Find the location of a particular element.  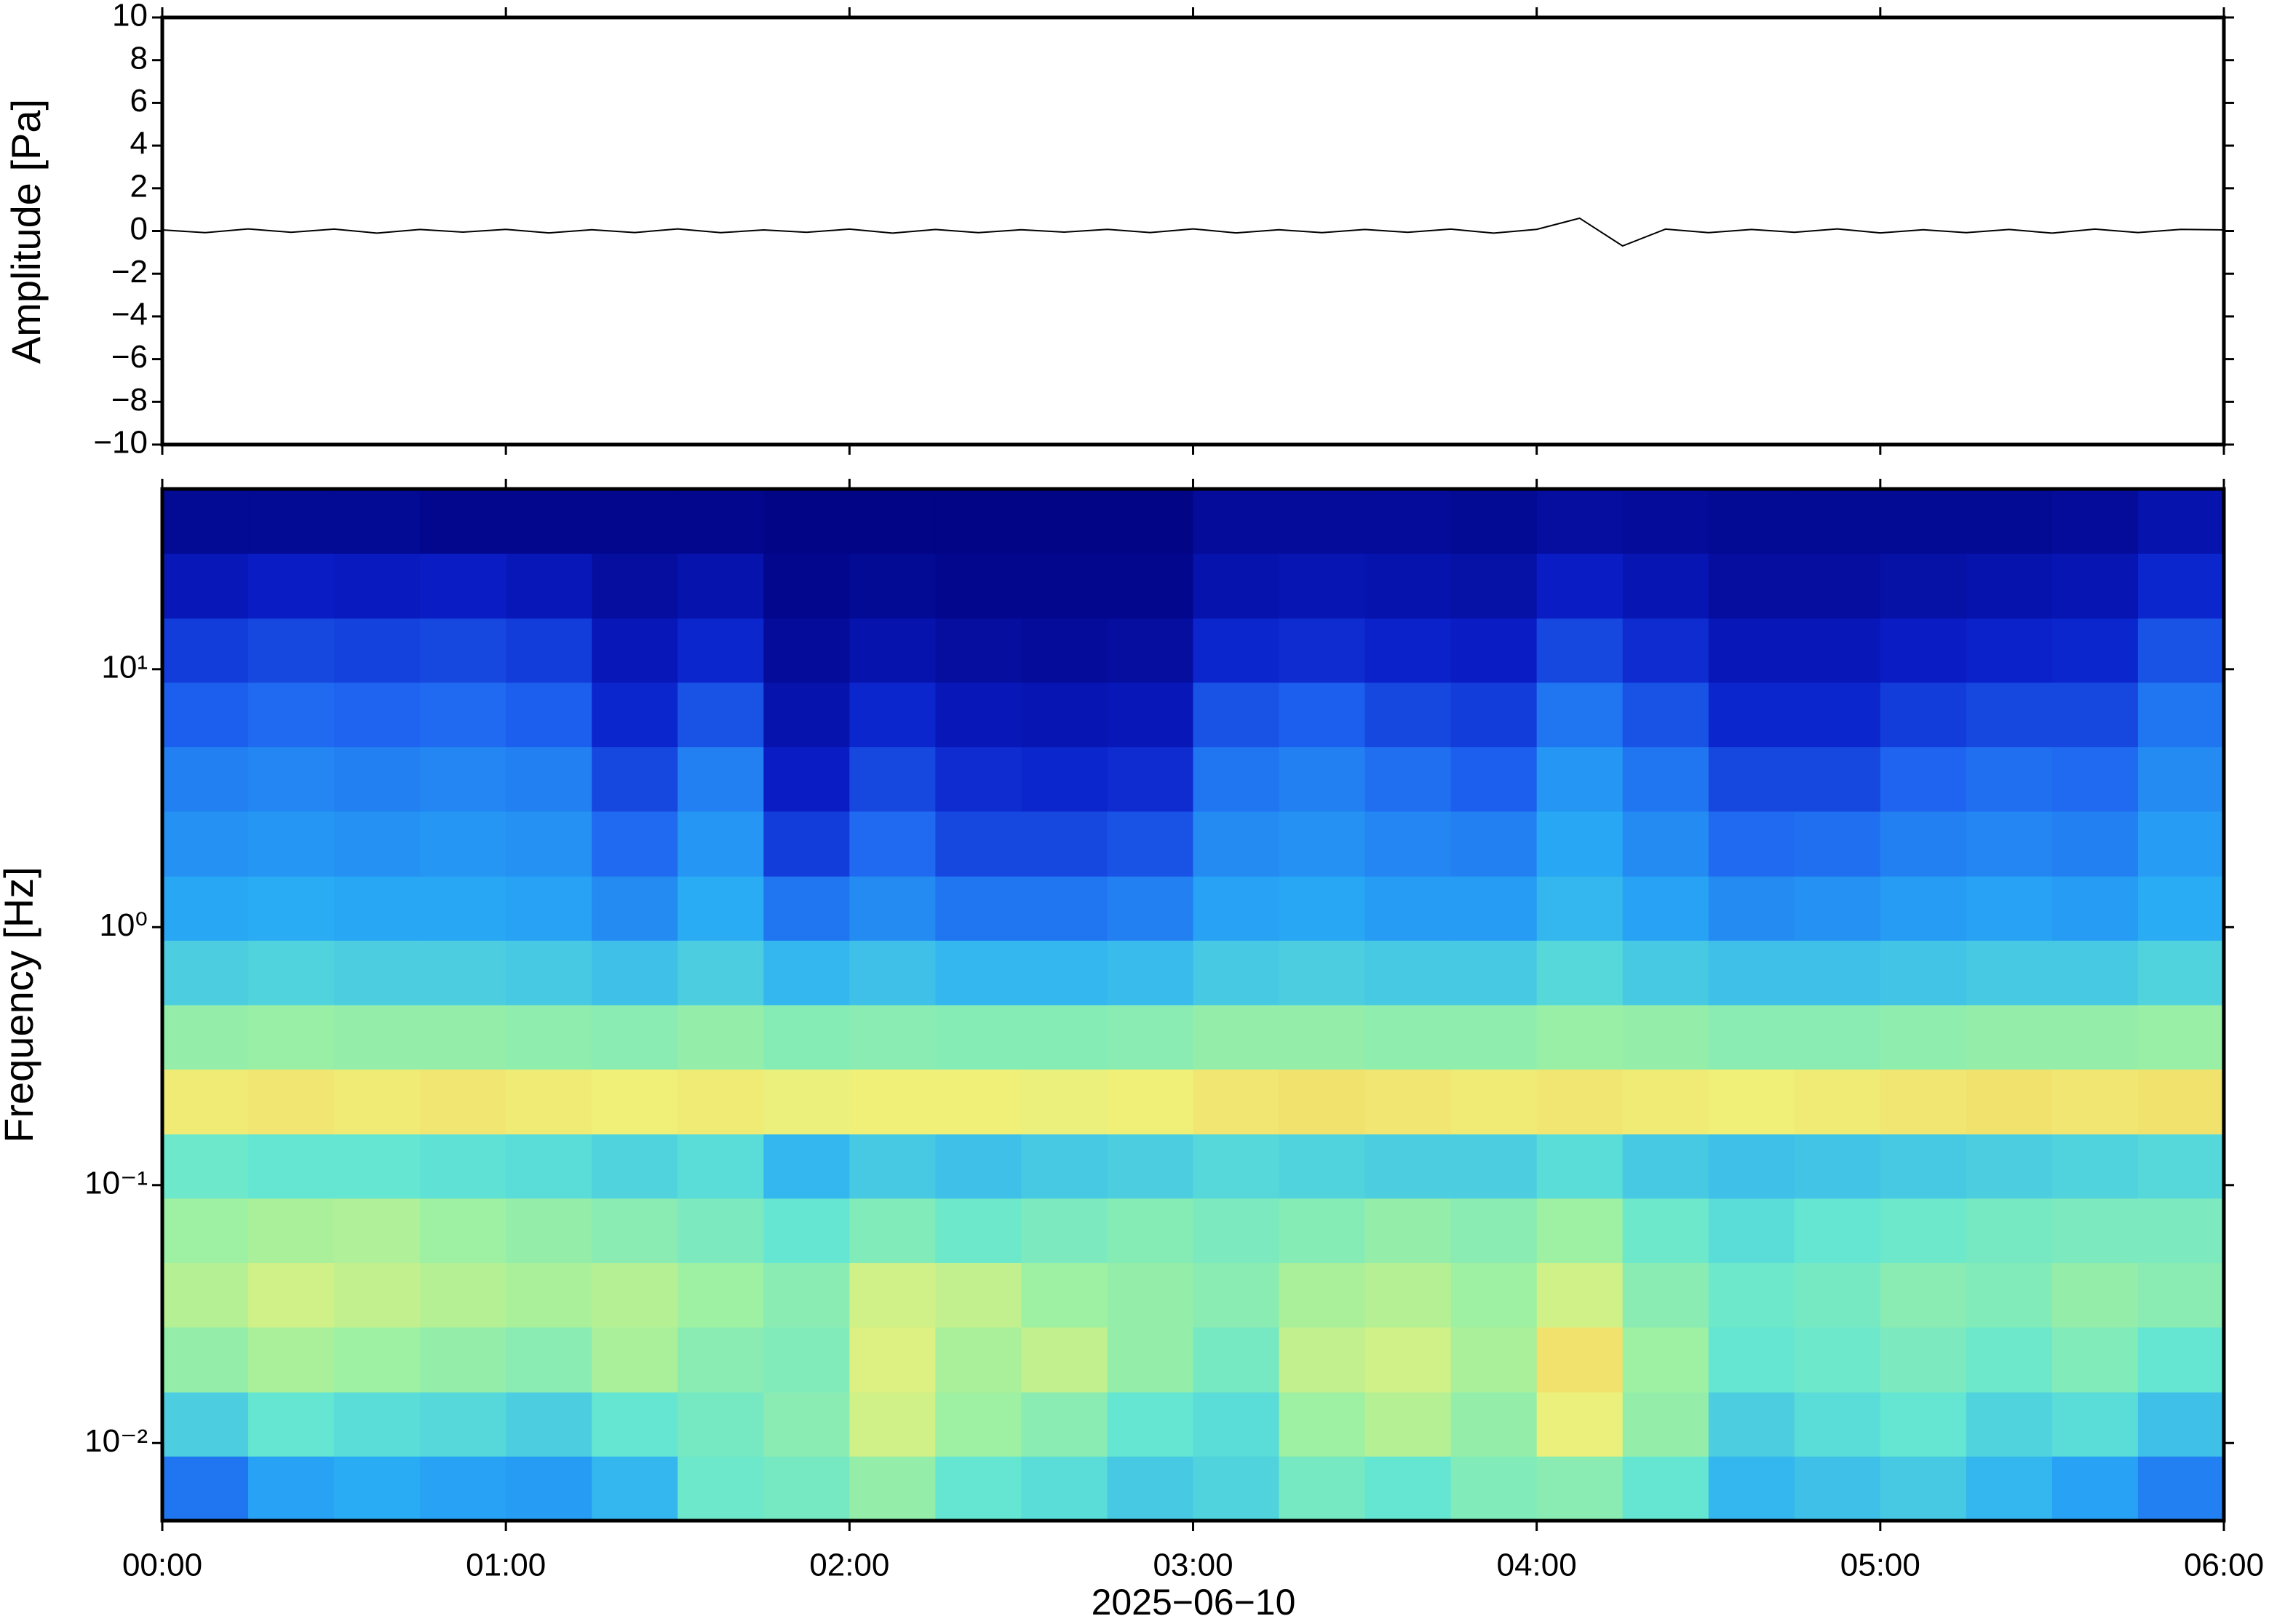

y-tick-label: 10¹ is located at coordinates (125, 667).